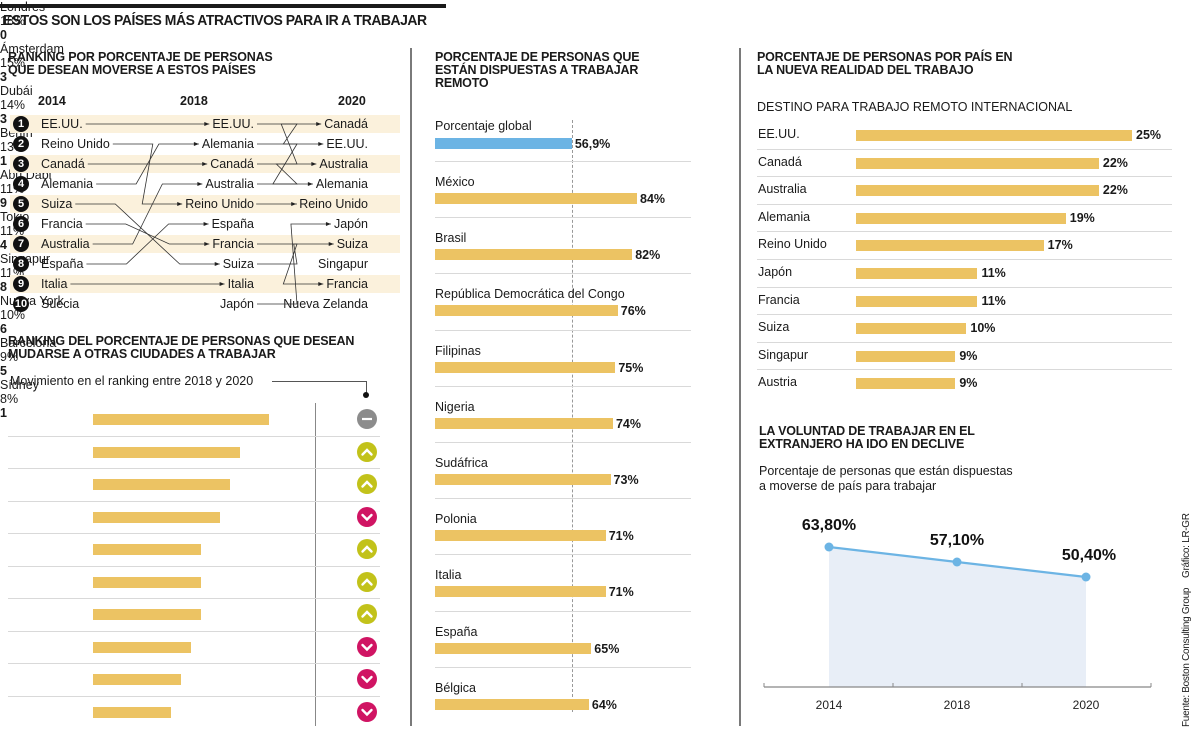 The image size is (1200, 731). What do you see at coordinates (1089, 555) in the screenshot?
I see `data-value-label: 50,40%` at bounding box center [1089, 555].